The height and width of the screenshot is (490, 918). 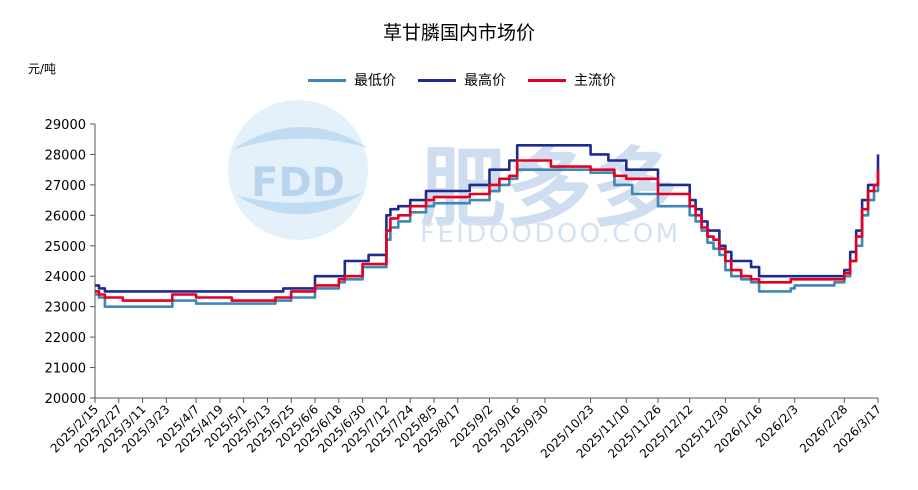 I want to click on legend-label-min: 最低价, so click(x=375, y=81).